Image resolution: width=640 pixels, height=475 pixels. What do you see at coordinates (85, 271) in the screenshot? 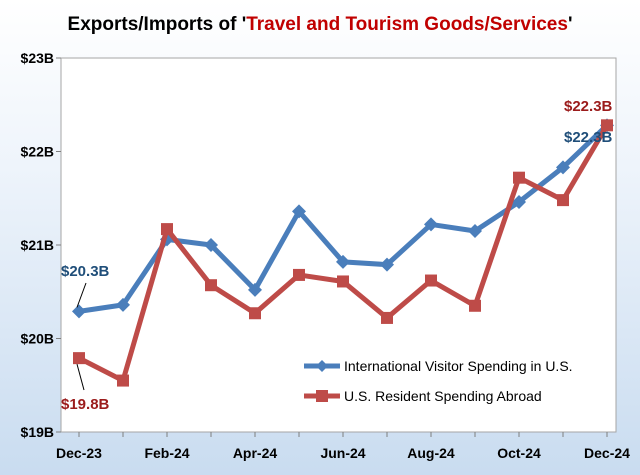
I see `data-label: $20.3B` at bounding box center [85, 271].